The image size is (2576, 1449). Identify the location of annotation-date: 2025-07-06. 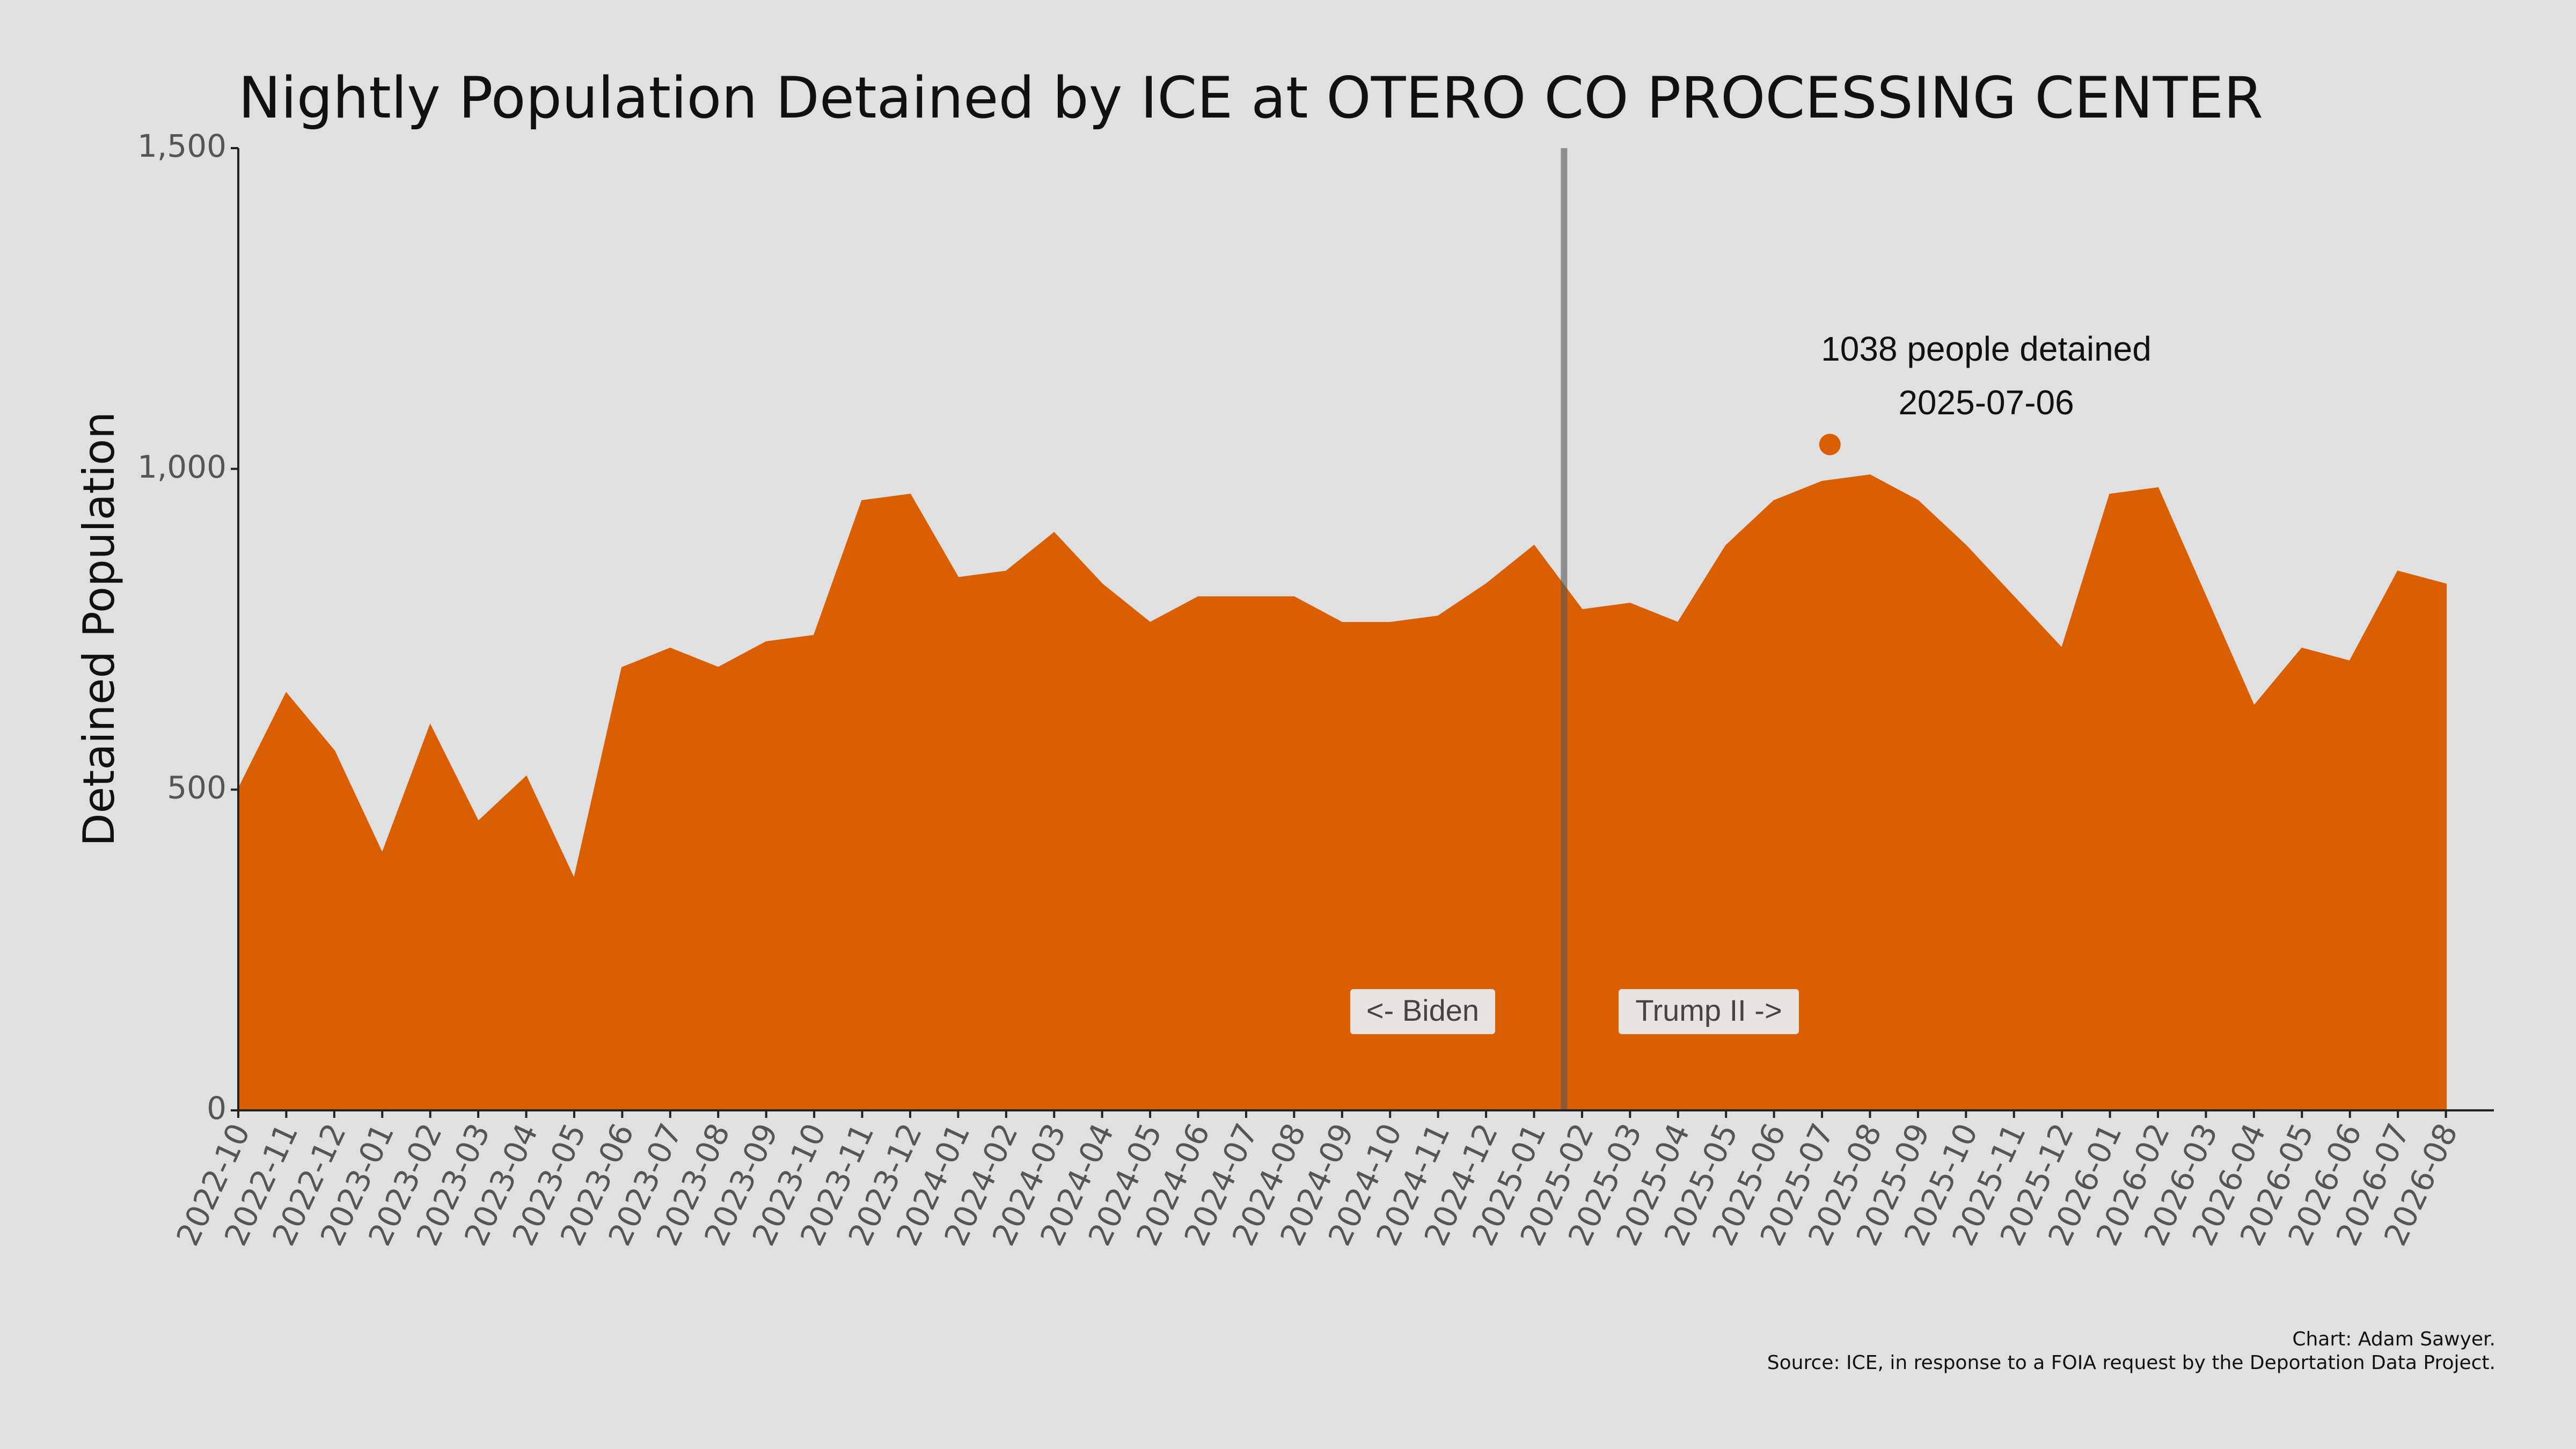
(1986, 402).